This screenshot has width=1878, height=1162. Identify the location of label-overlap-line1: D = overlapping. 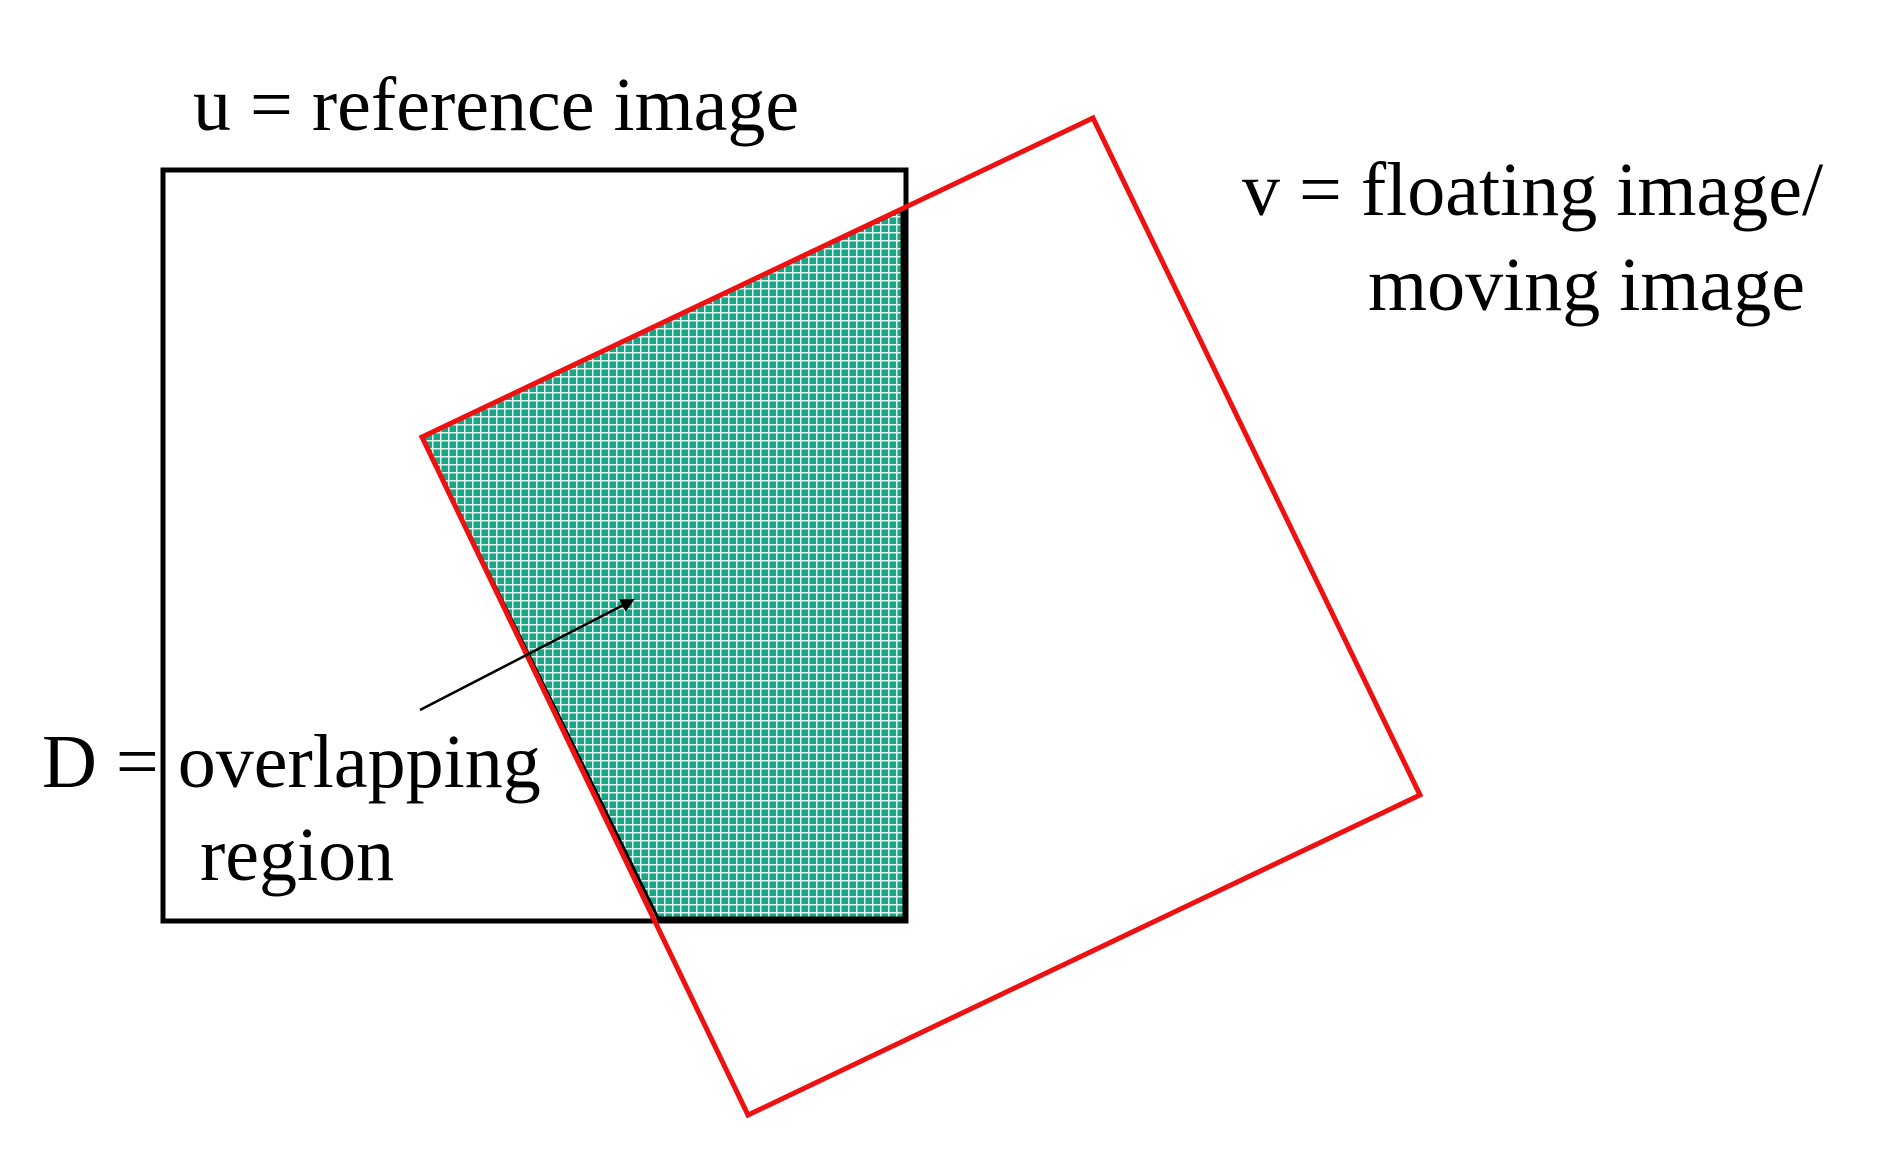
(291, 762).